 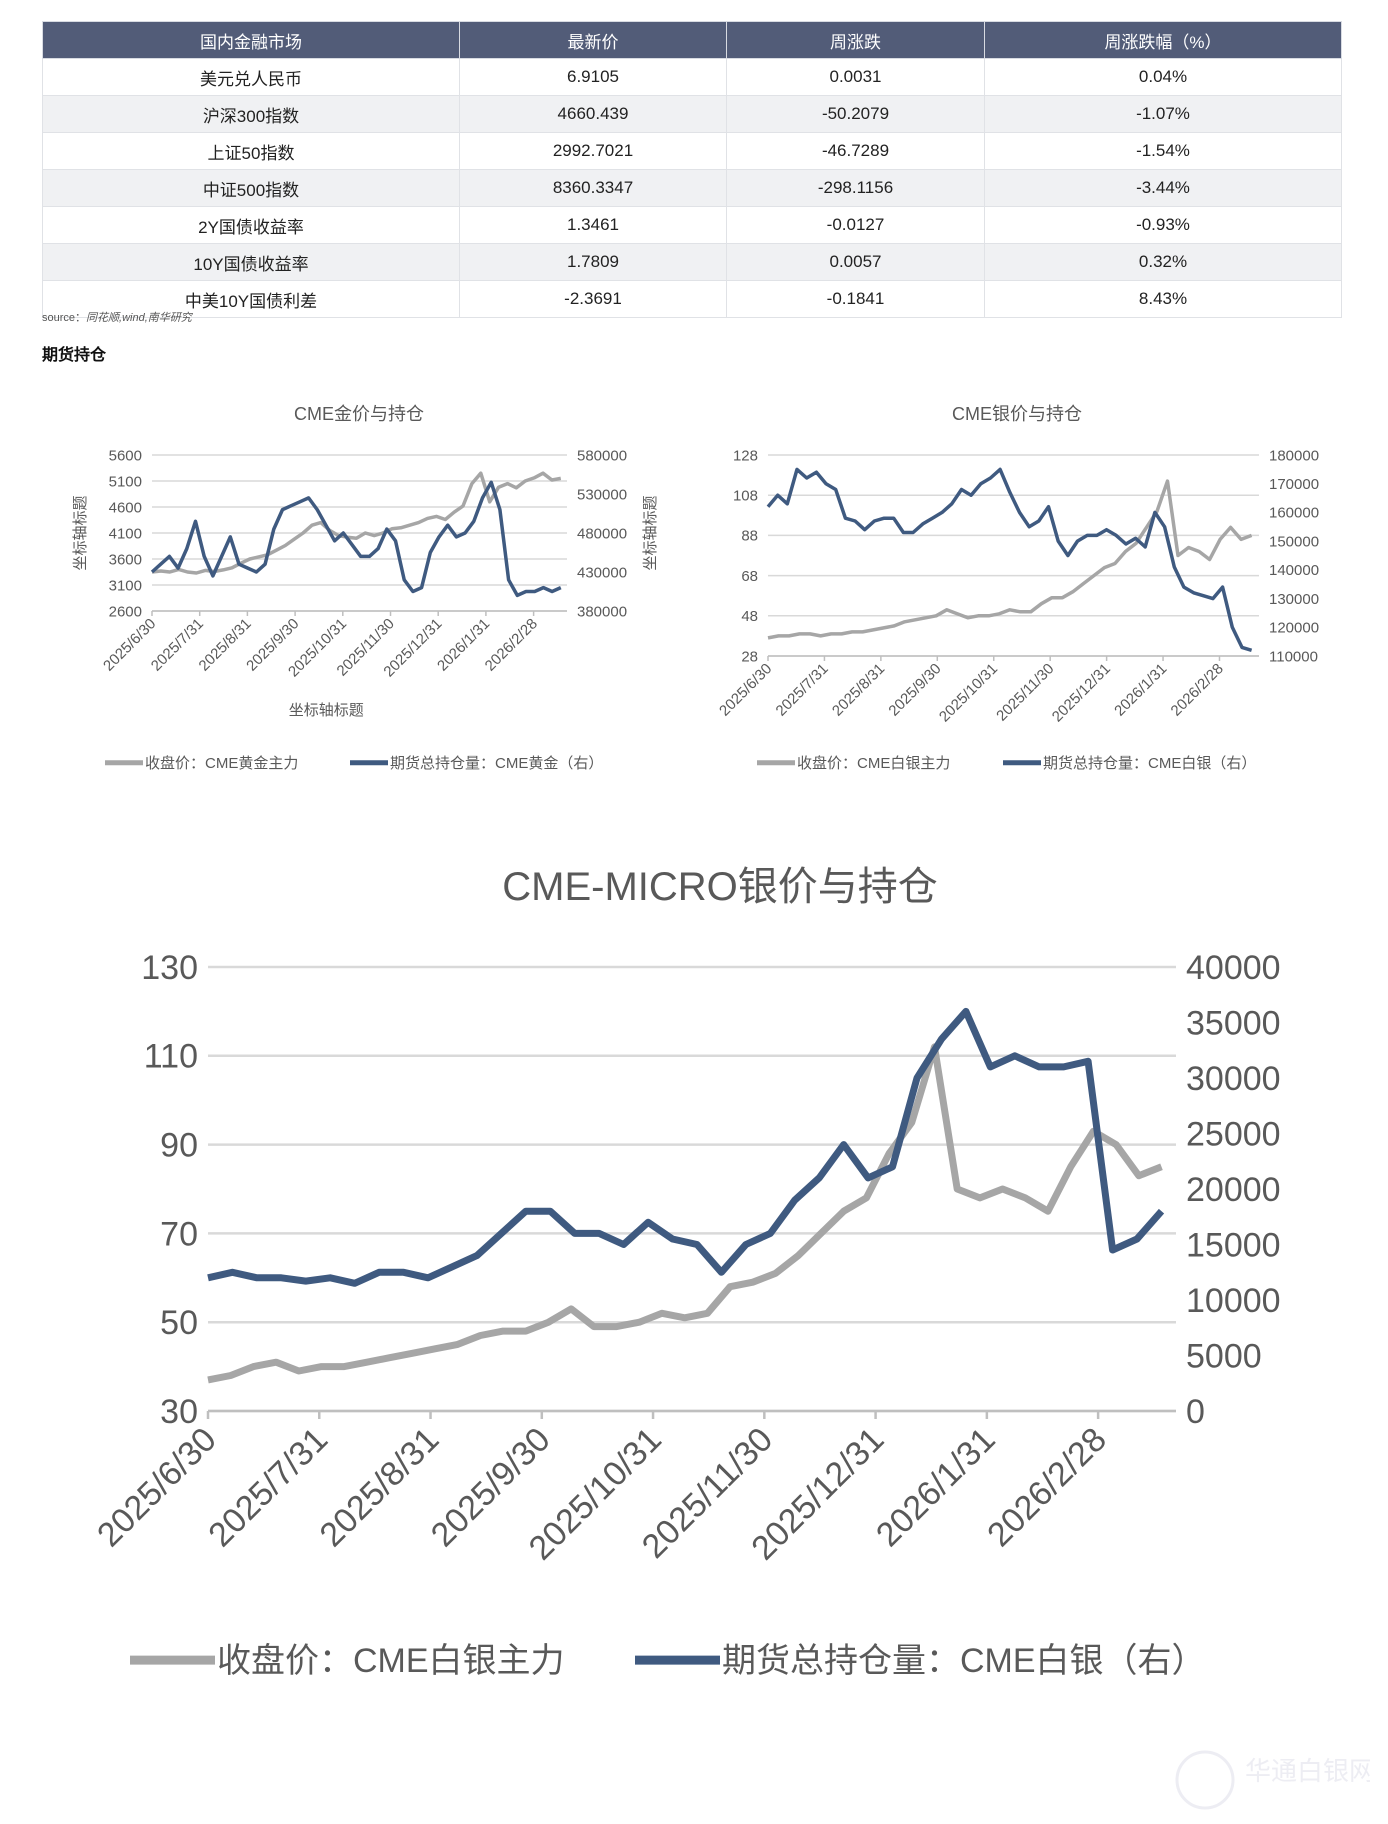 I want to click on table-cell: -1.07%, so click(x=1163, y=114).